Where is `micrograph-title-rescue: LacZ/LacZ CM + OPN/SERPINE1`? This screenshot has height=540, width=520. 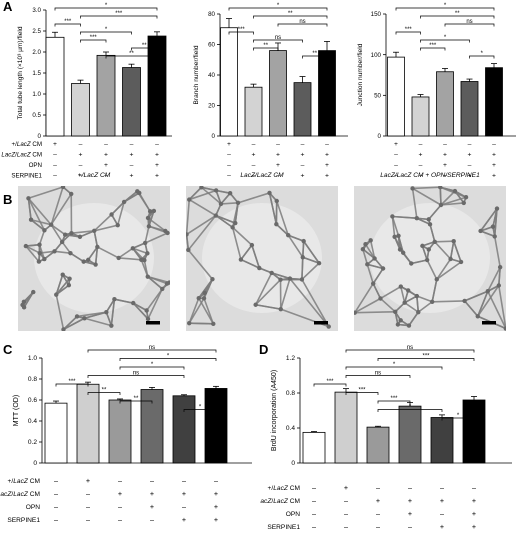 micrograph-title-rescue: LacZ/LacZ CM + OPN/SERPINE1 is located at coordinates (430, 175).